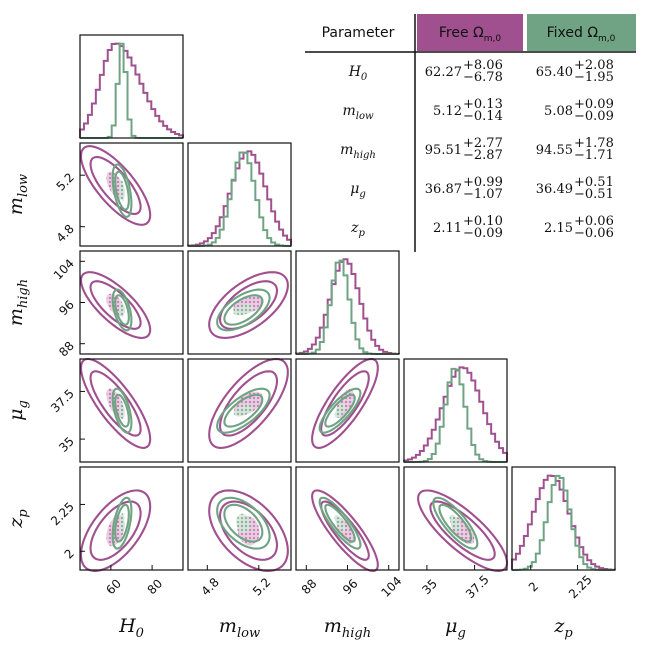  I want to click on table-row: mhigh 95.51 +2.77−2.87 94.55 +1.78−1.71, so click(477, 149).